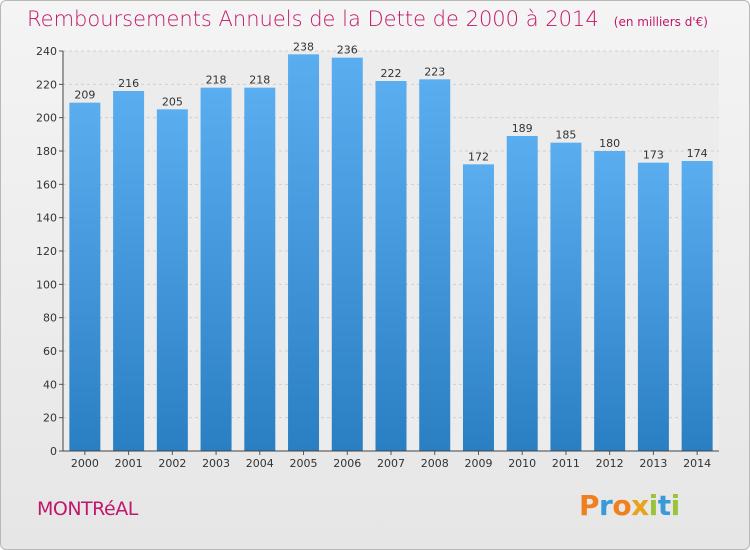 This screenshot has width=750, height=550. I want to click on bar-2001, so click(129, 271).